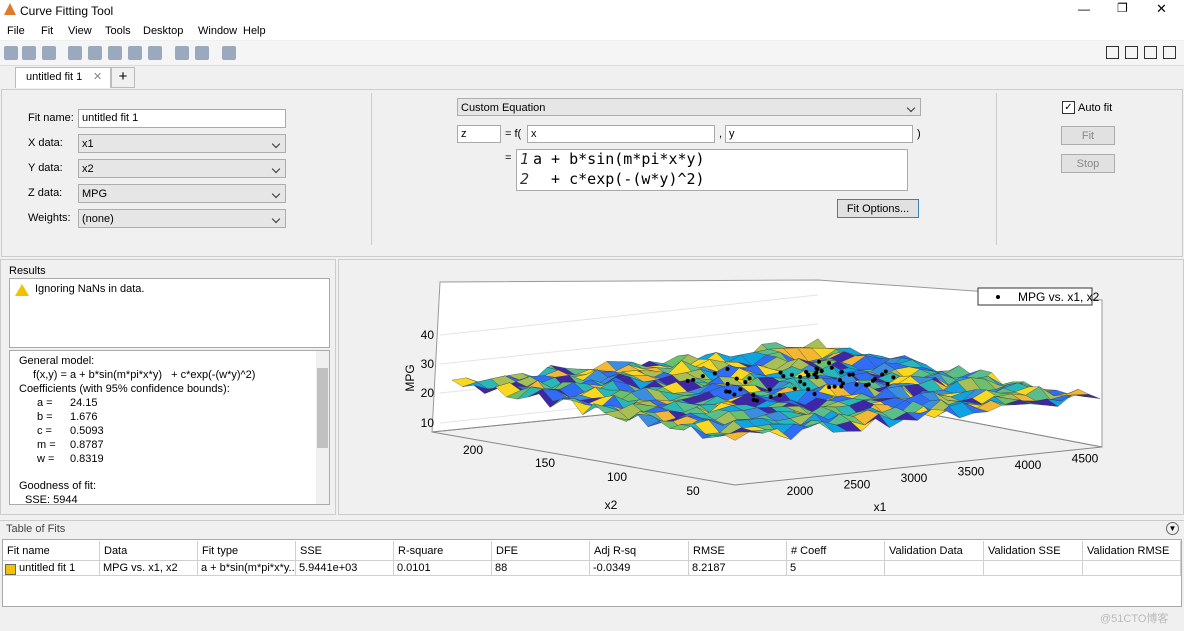 This screenshot has width=1184, height=631. What do you see at coordinates (98, 77) in the screenshot?
I see `tab-close: ✕` at bounding box center [98, 77].